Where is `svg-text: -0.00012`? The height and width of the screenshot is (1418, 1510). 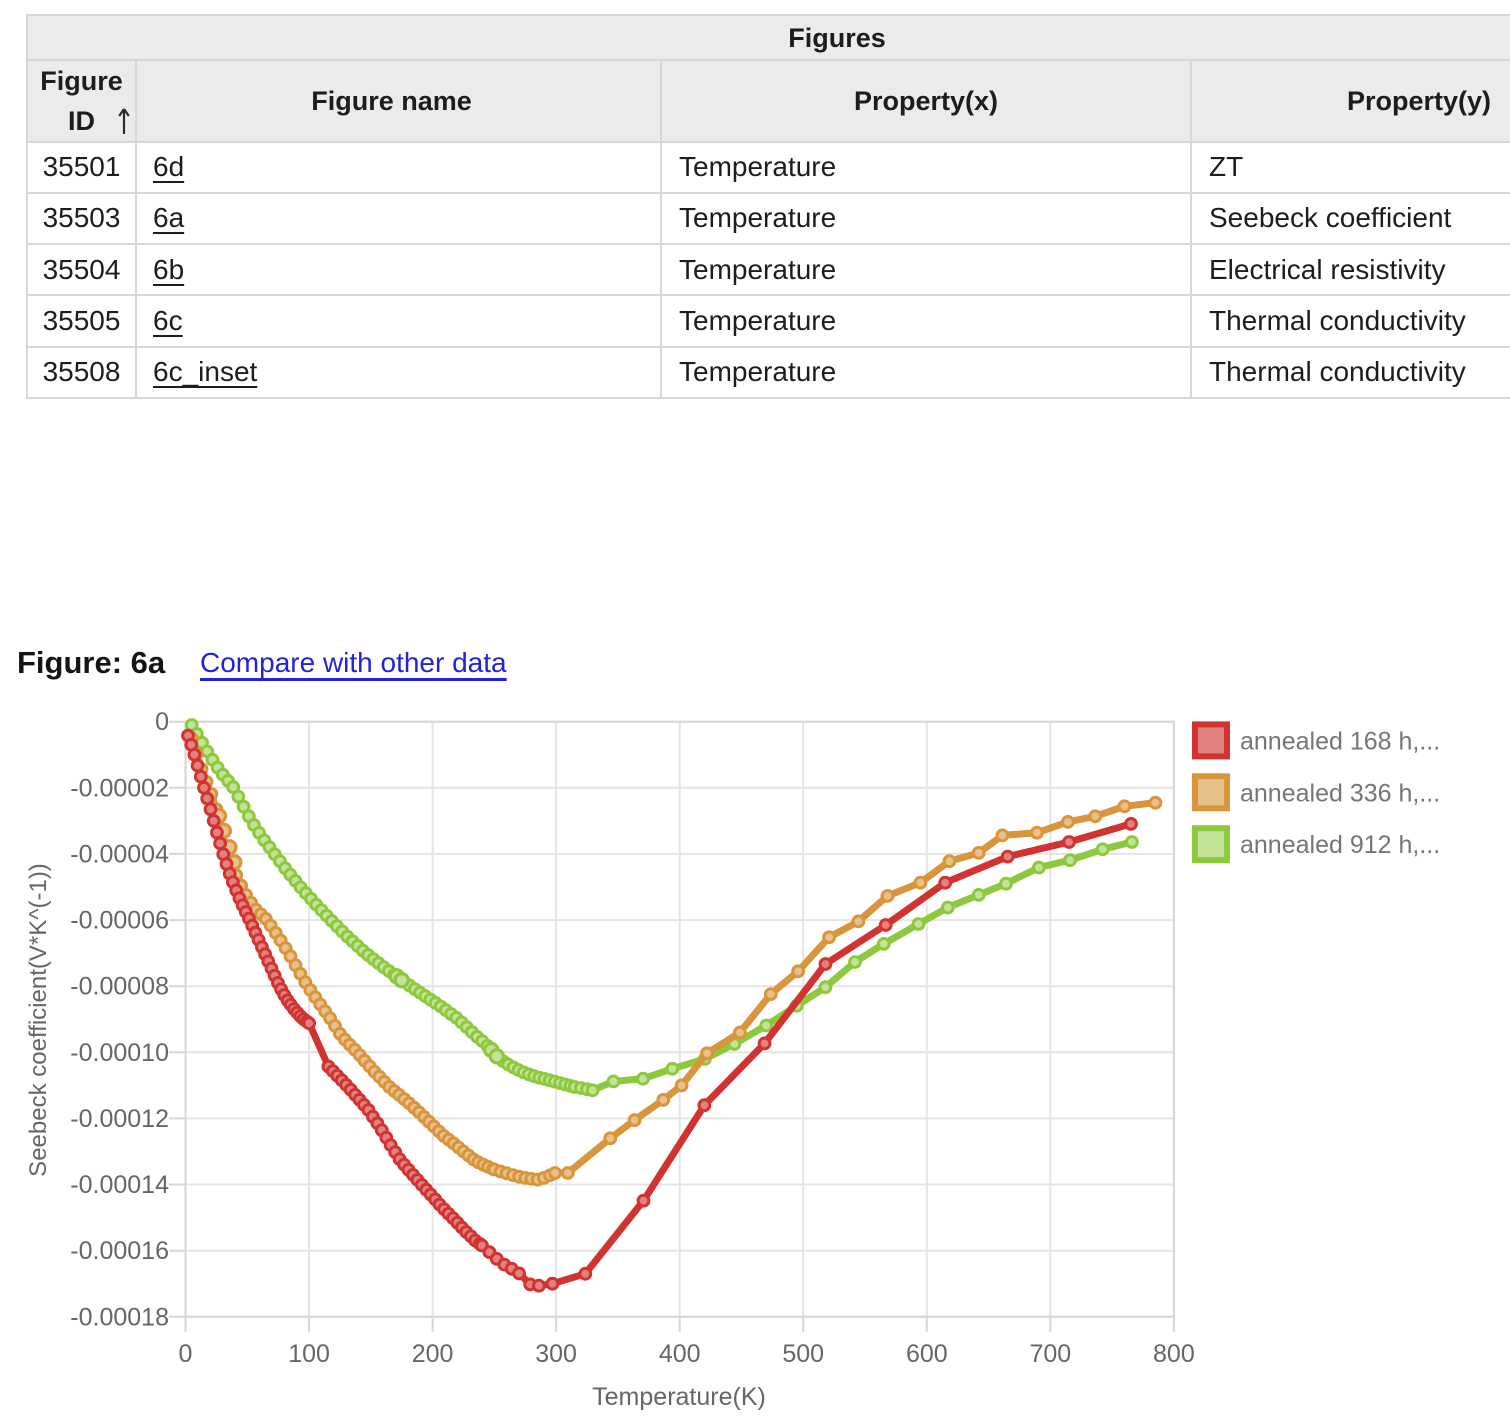 svg-text: -0.00012 is located at coordinates (119, 1119).